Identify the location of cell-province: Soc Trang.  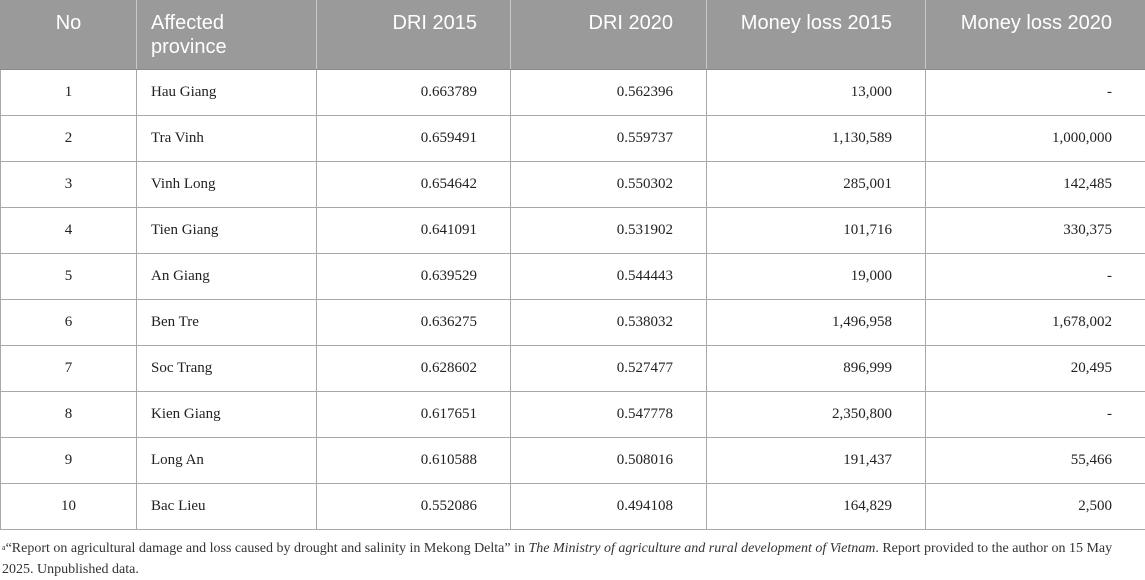
(227, 368).